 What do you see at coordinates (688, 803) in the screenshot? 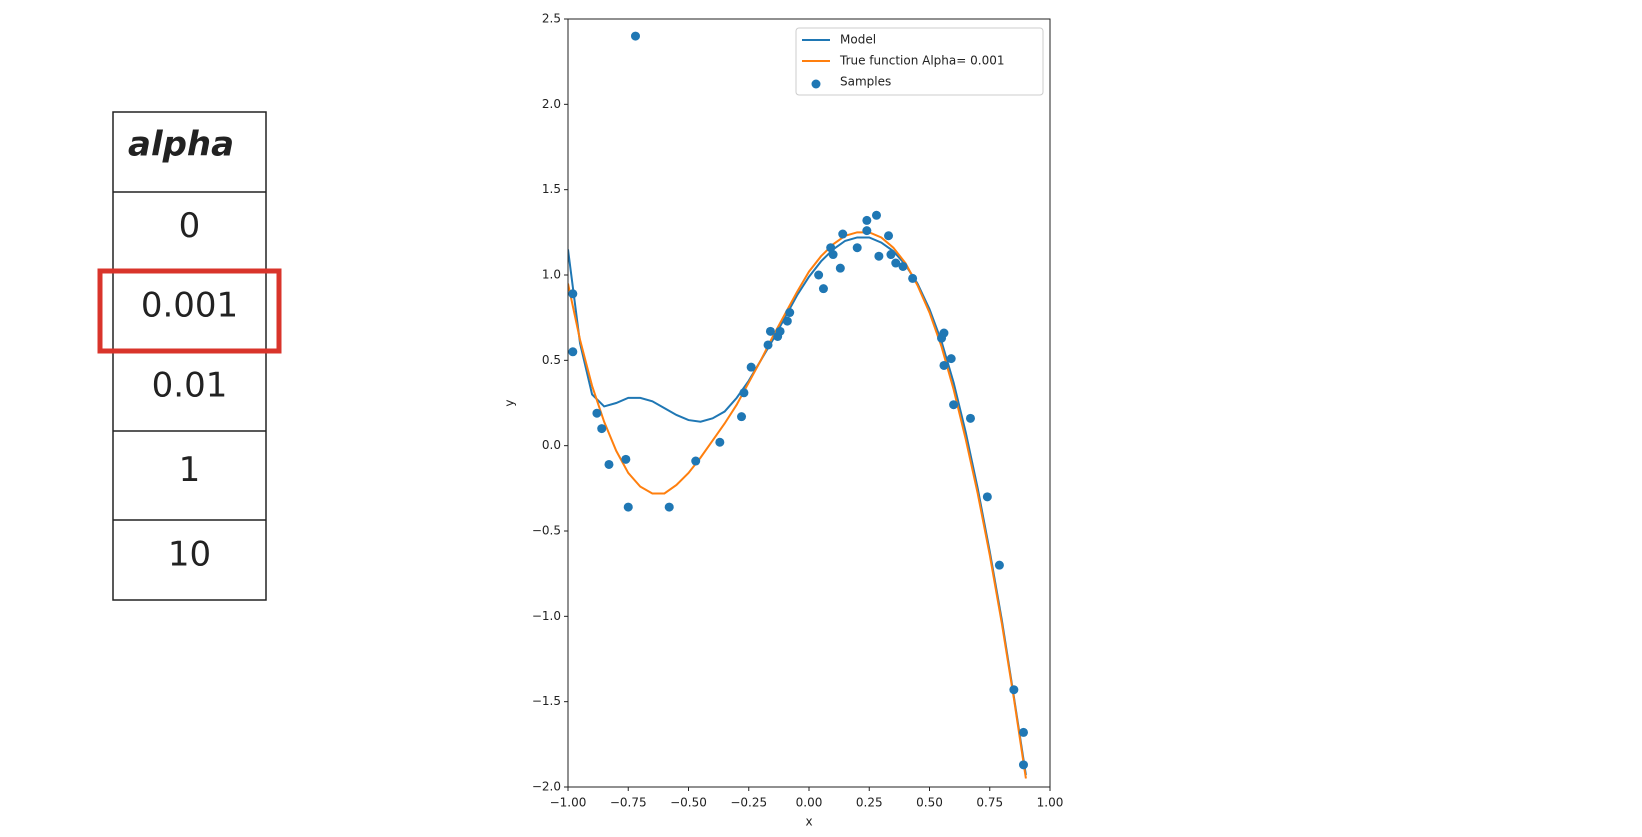
I see `x-tick-label: −0.50` at bounding box center [688, 803].